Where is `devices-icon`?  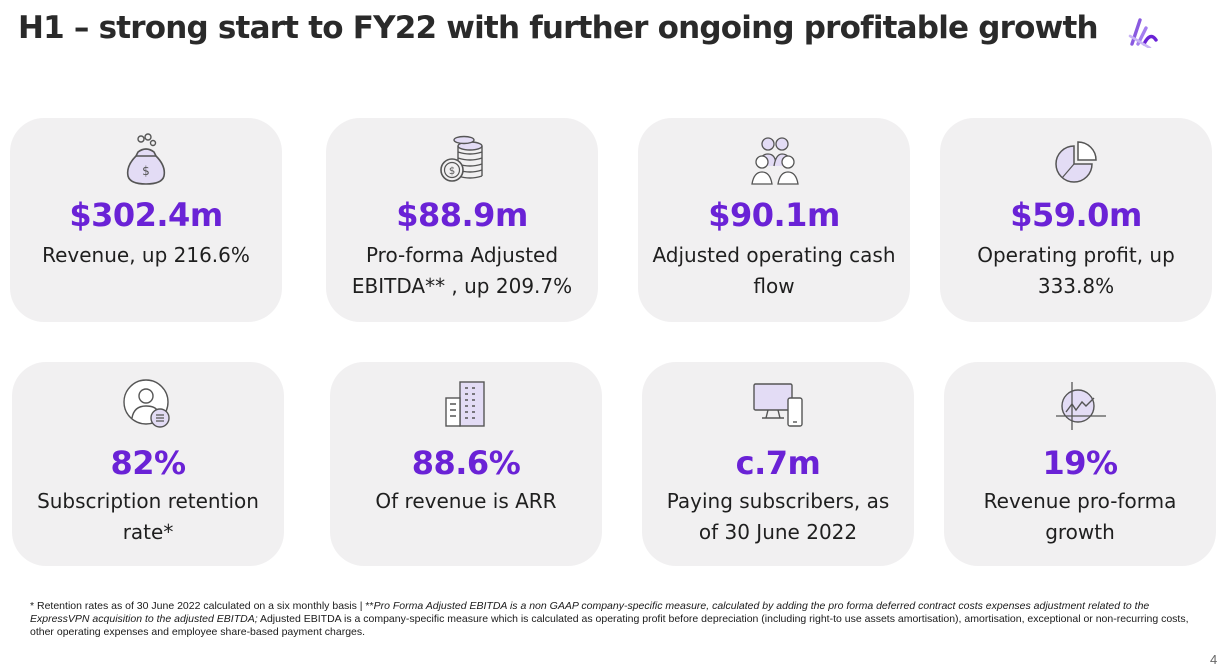 devices-icon is located at coordinates (778, 405).